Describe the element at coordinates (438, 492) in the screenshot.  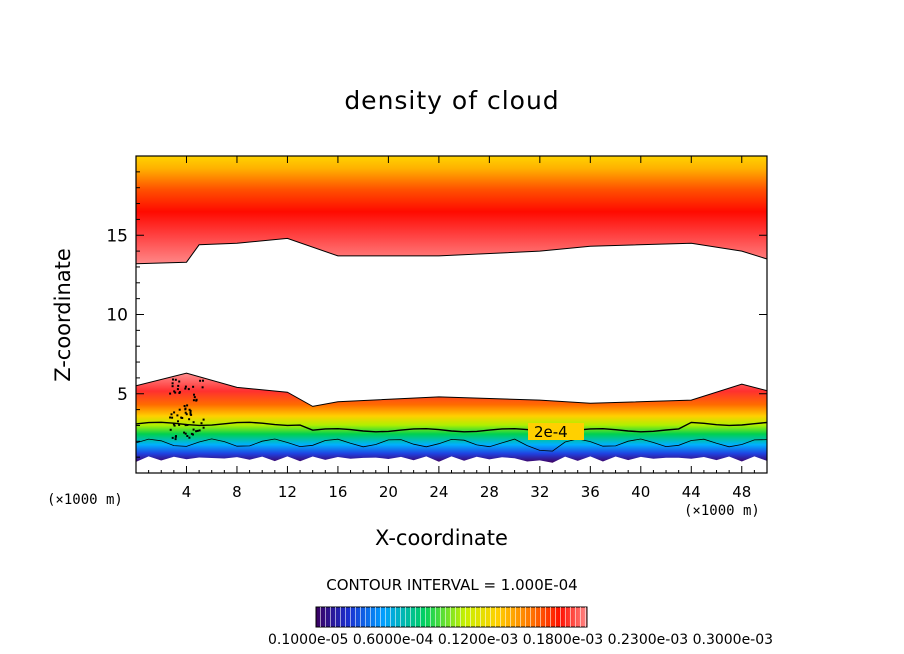
I see `x-tick-label: 24` at that location.